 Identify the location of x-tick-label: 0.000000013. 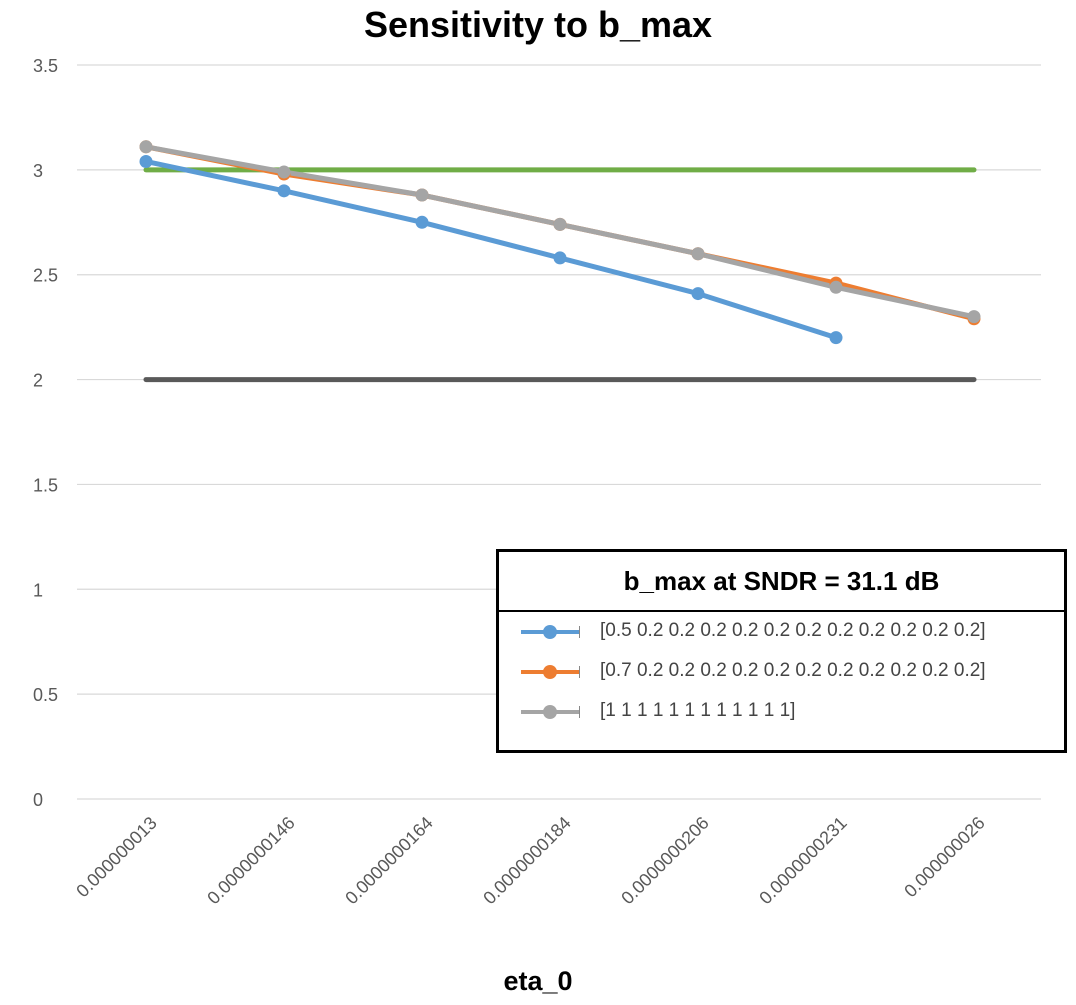
(116, 857).